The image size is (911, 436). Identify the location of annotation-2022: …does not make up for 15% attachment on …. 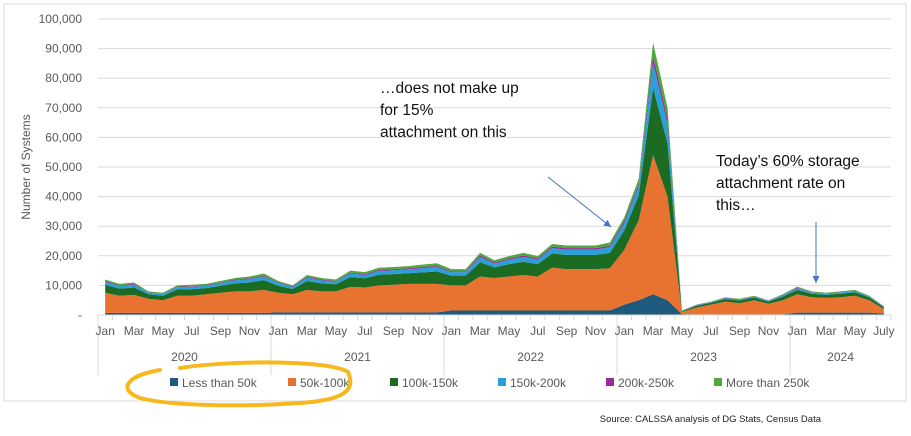
(449, 110).